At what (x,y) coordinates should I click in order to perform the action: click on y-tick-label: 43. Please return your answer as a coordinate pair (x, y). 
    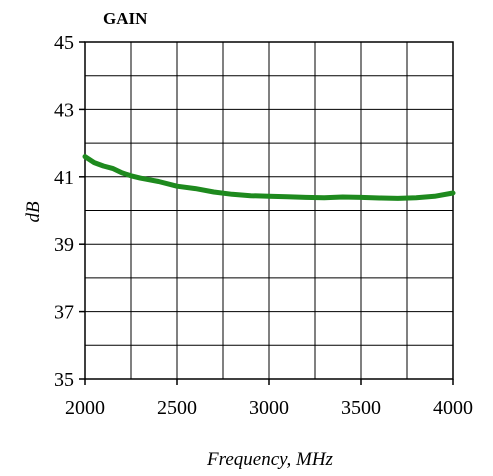
    Looking at the image, I should click on (64, 110).